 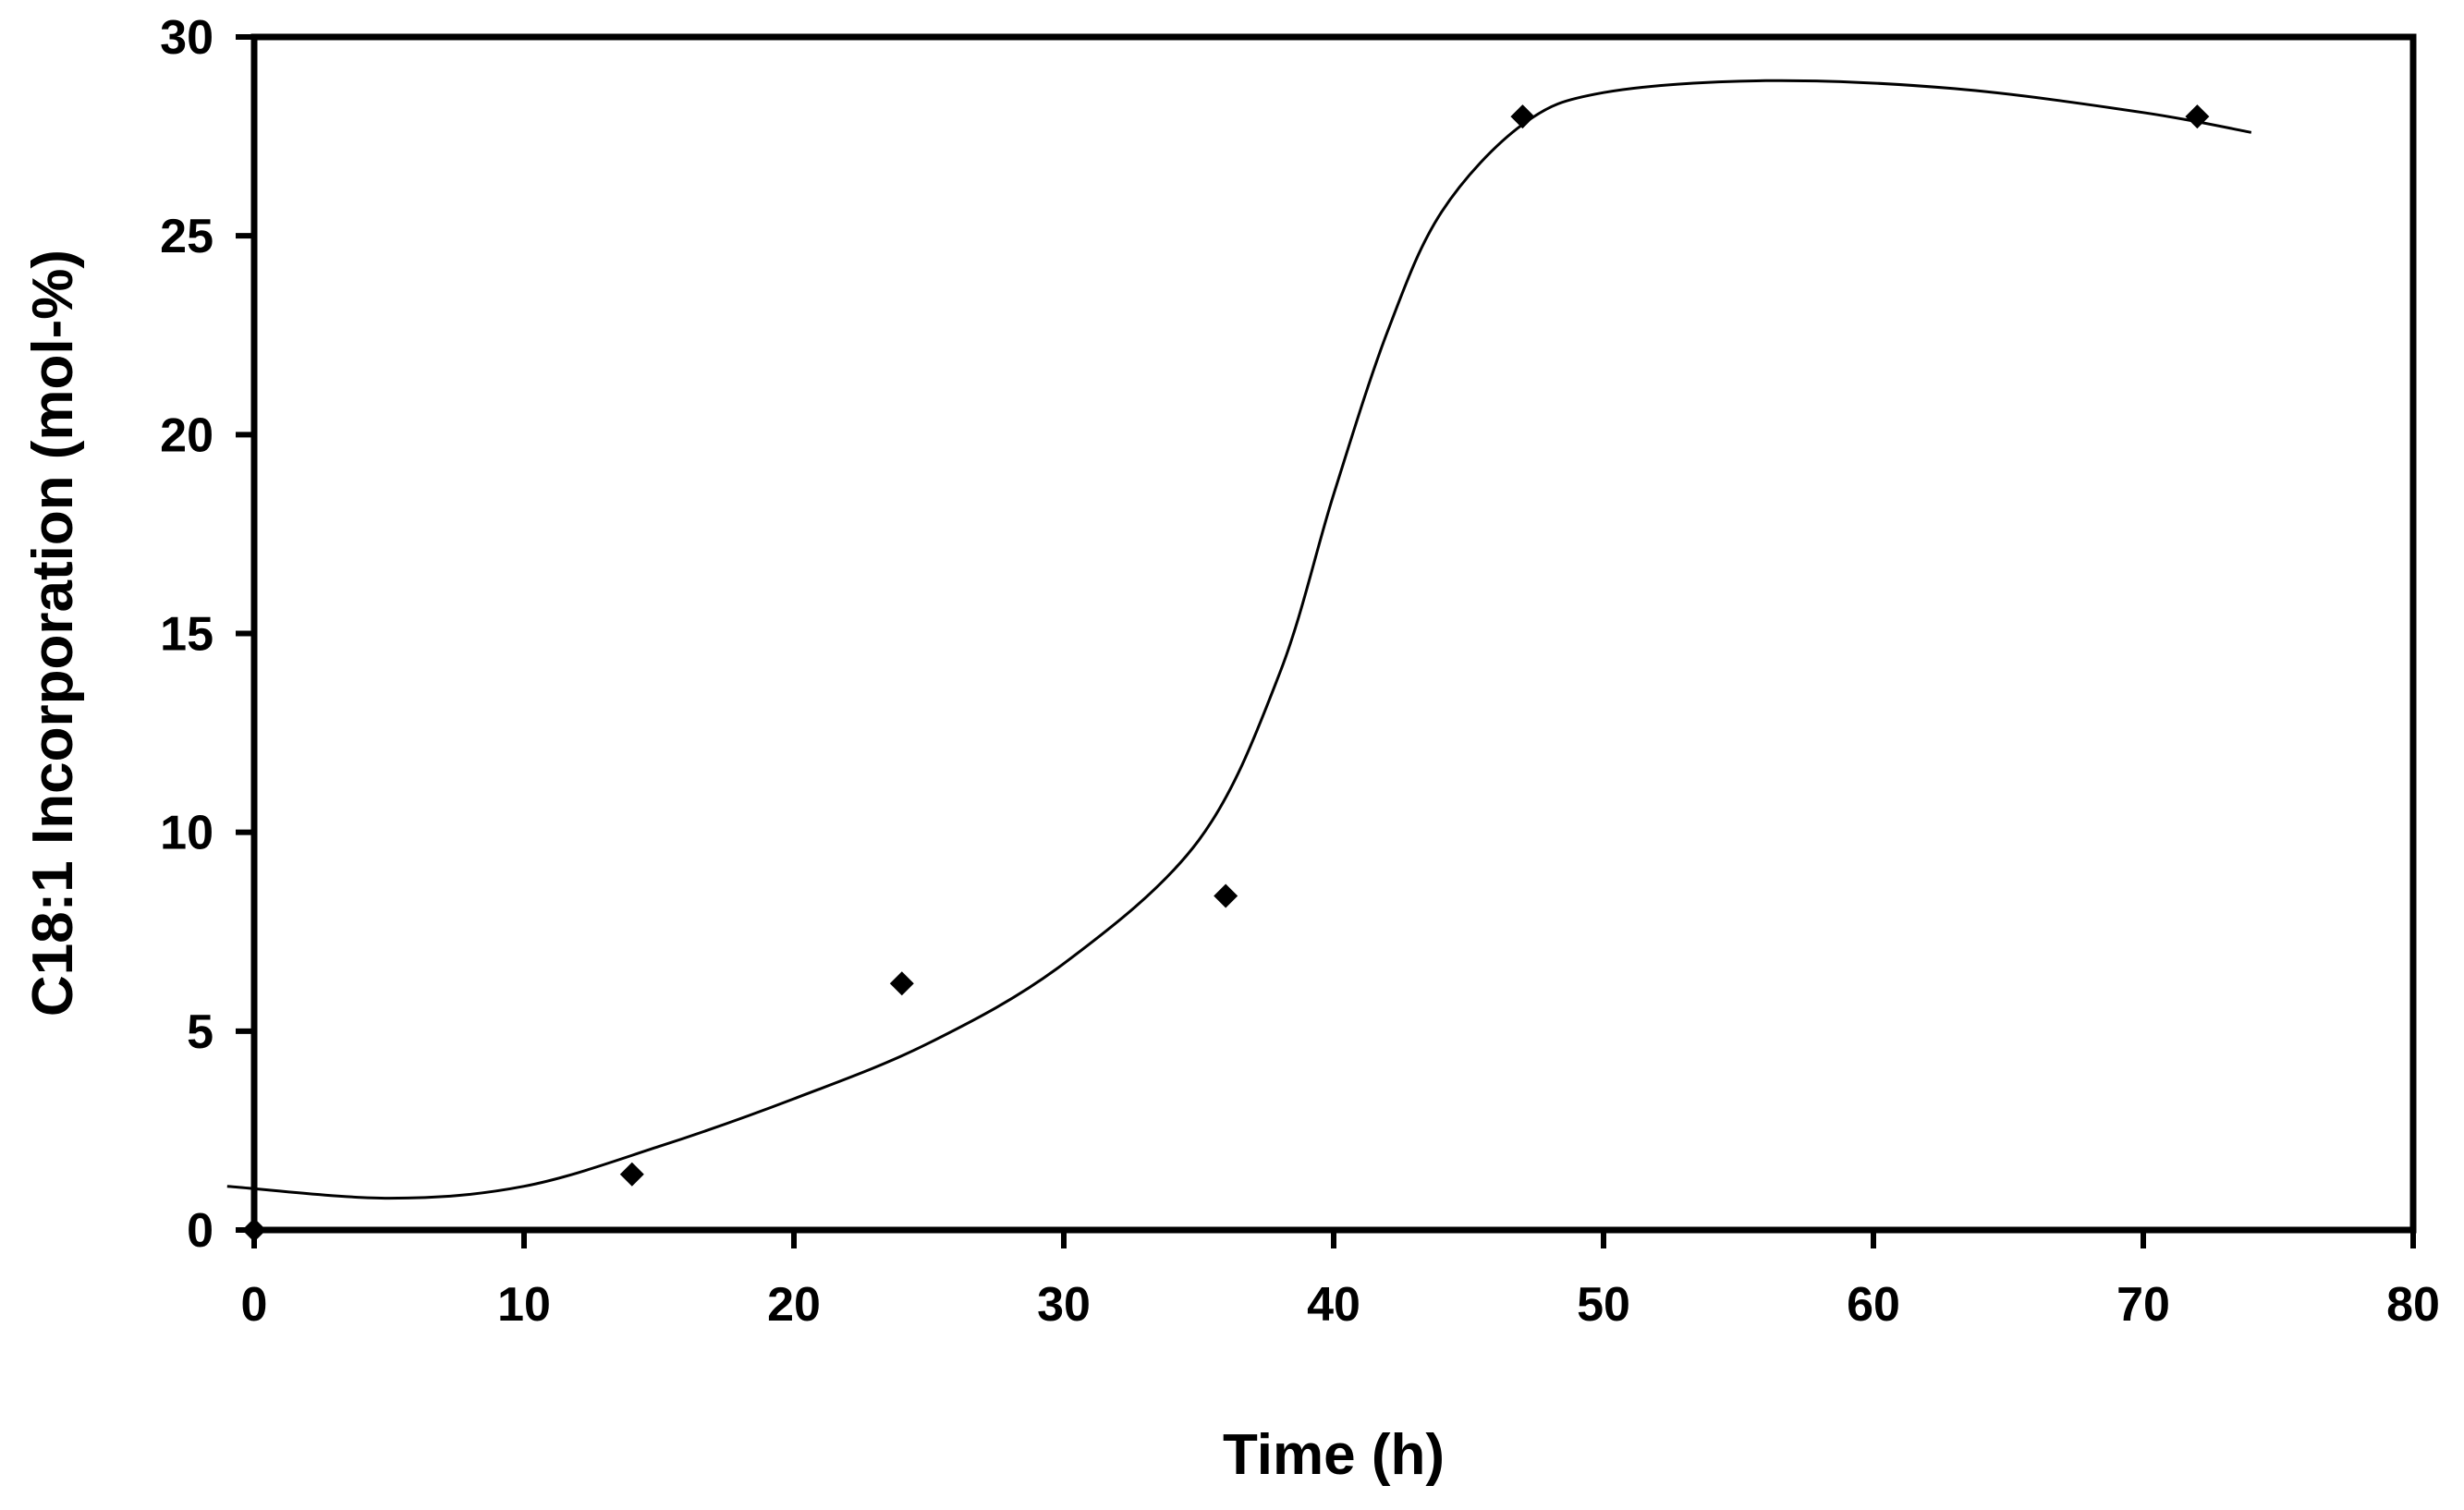 I want to click on y-tick-label: 15, so click(x=186, y=635).